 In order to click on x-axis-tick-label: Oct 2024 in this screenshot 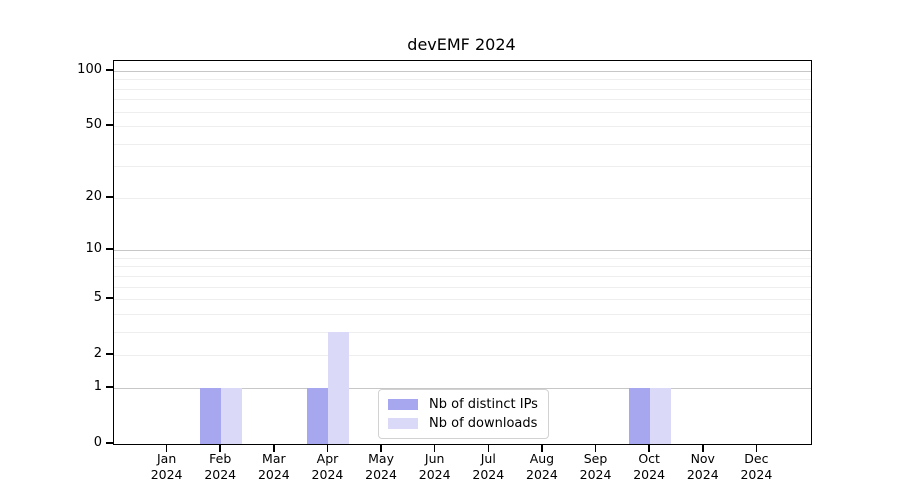, I will do `click(649, 466)`.